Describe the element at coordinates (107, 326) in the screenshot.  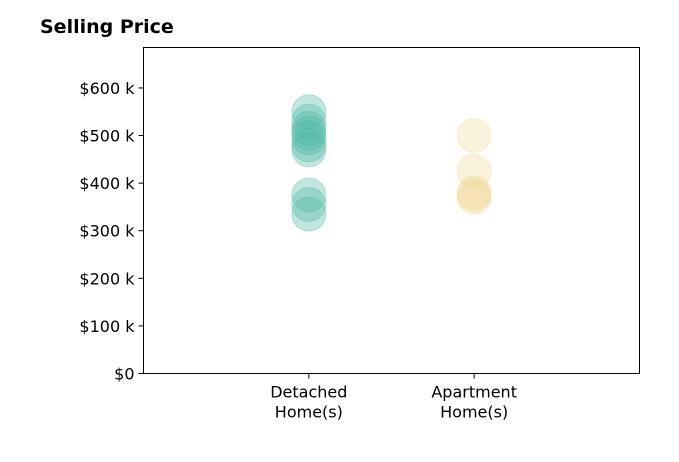
I see `y-tick-label: $100 k` at that location.